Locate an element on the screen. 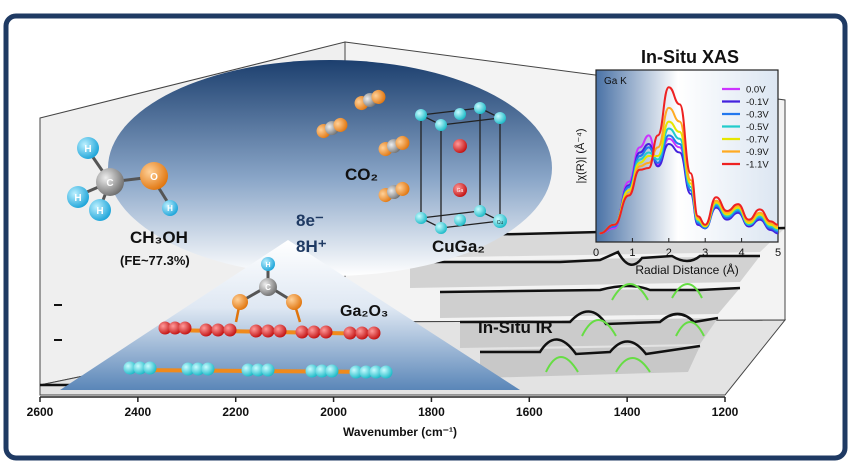 Image resolution: width=851 pixels, height=470 pixels. faradaic-efficiency-label: (FE~77.3%) is located at coordinates (155, 260).